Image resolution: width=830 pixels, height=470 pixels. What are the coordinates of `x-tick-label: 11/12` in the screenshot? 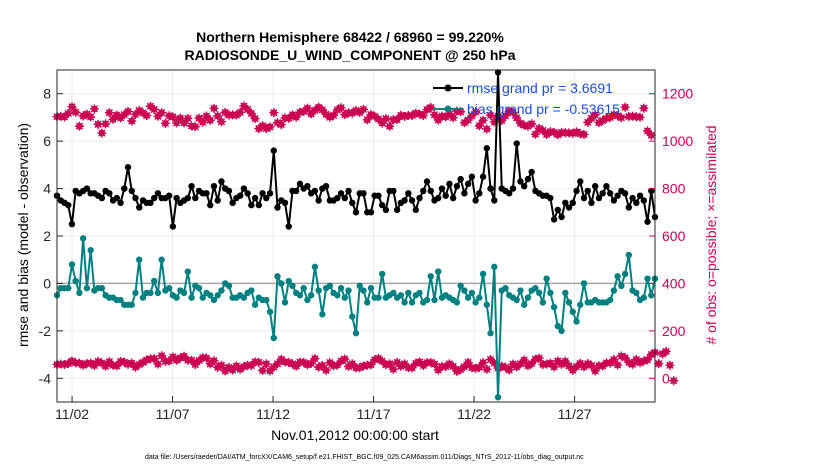 It's located at (273, 414).